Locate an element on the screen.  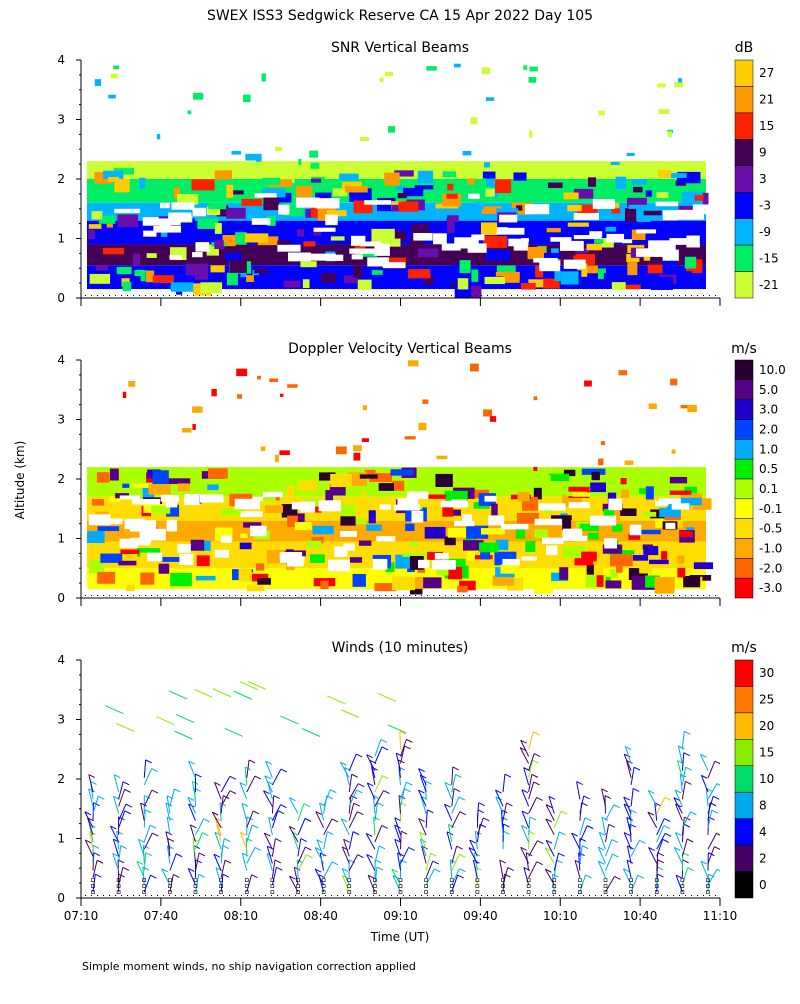
winds-panel-title: Winds (10 minutes) is located at coordinates (400, 648).